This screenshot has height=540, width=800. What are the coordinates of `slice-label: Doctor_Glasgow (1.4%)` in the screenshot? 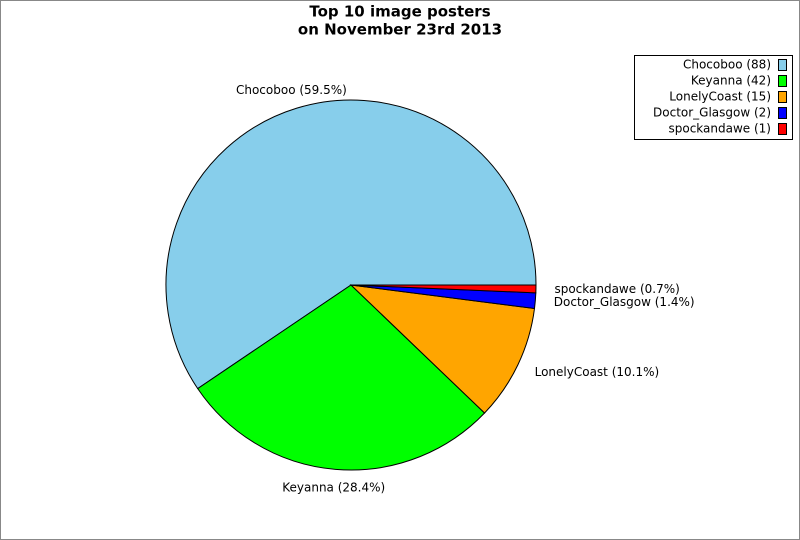 It's located at (624, 302).